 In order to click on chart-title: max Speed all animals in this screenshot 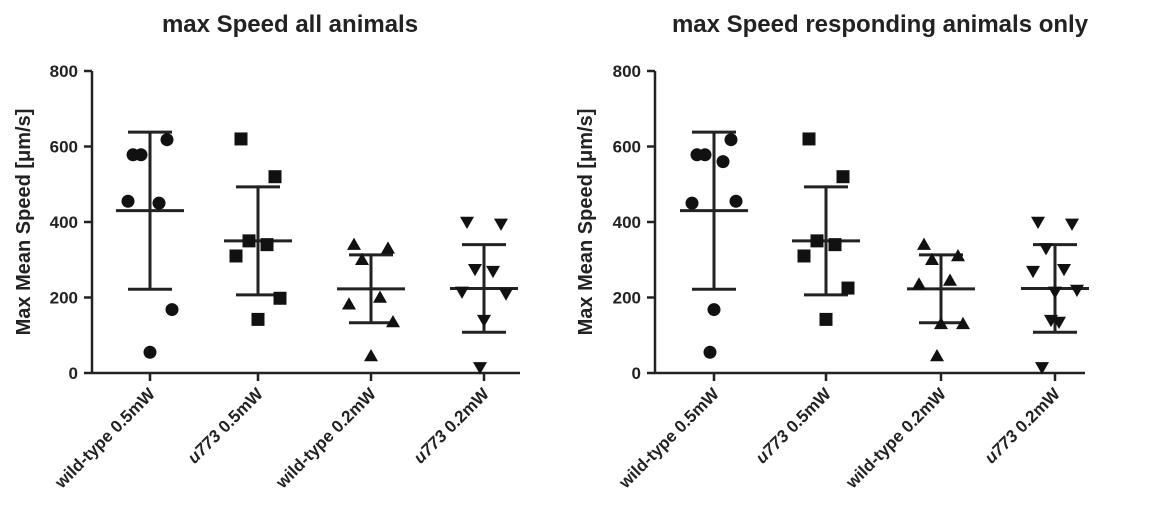, I will do `click(290, 24)`.